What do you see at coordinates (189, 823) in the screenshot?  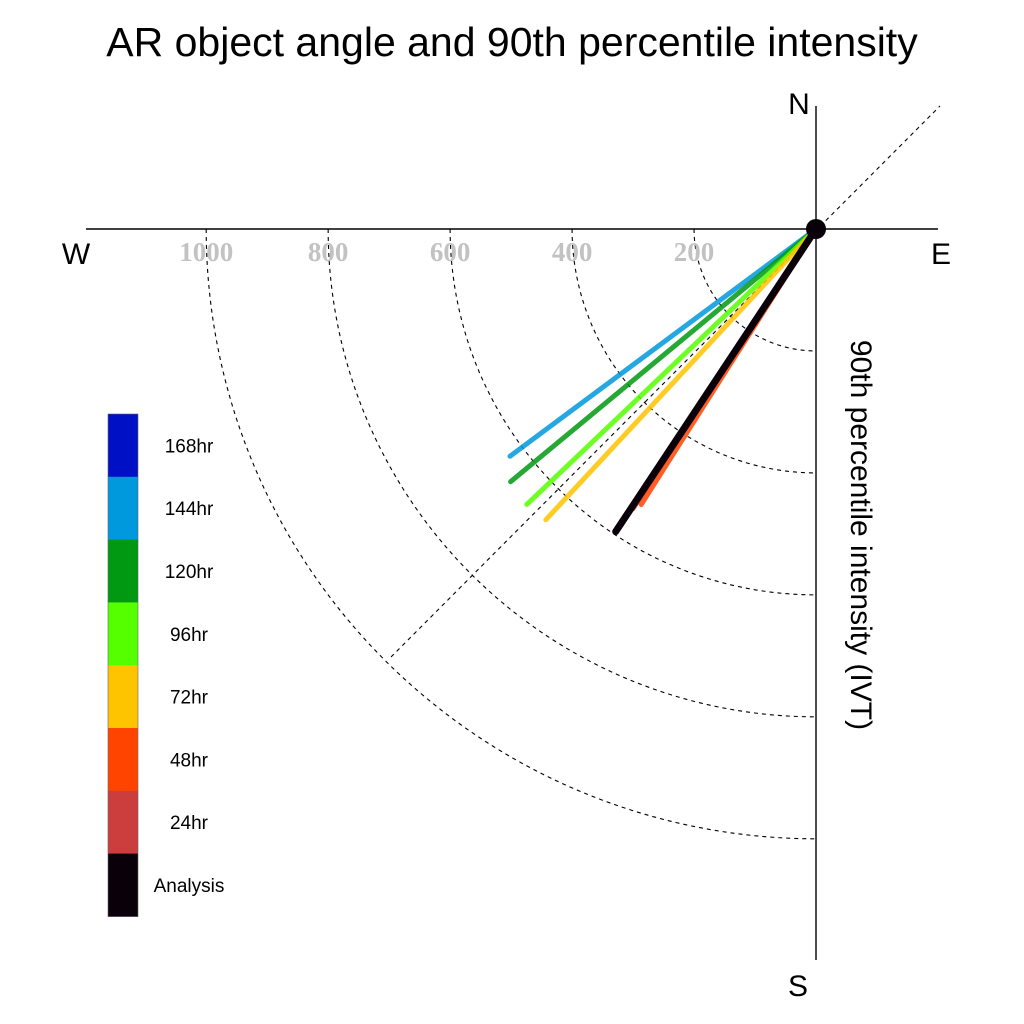 I see `legend-label: 24hr` at bounding box center [189, 823].